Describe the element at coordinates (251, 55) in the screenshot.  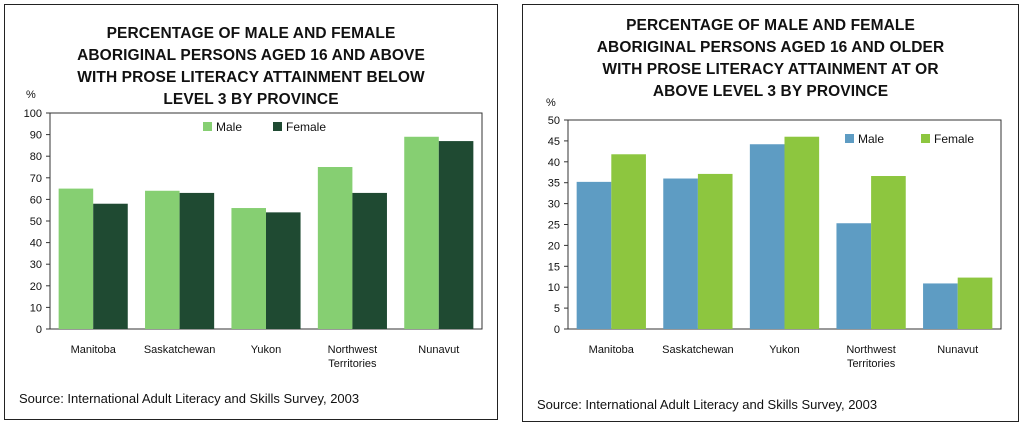
I see `chart-title-line: ABORIGINAL PERSONS AGED 16 AND ABOVE` at that location.